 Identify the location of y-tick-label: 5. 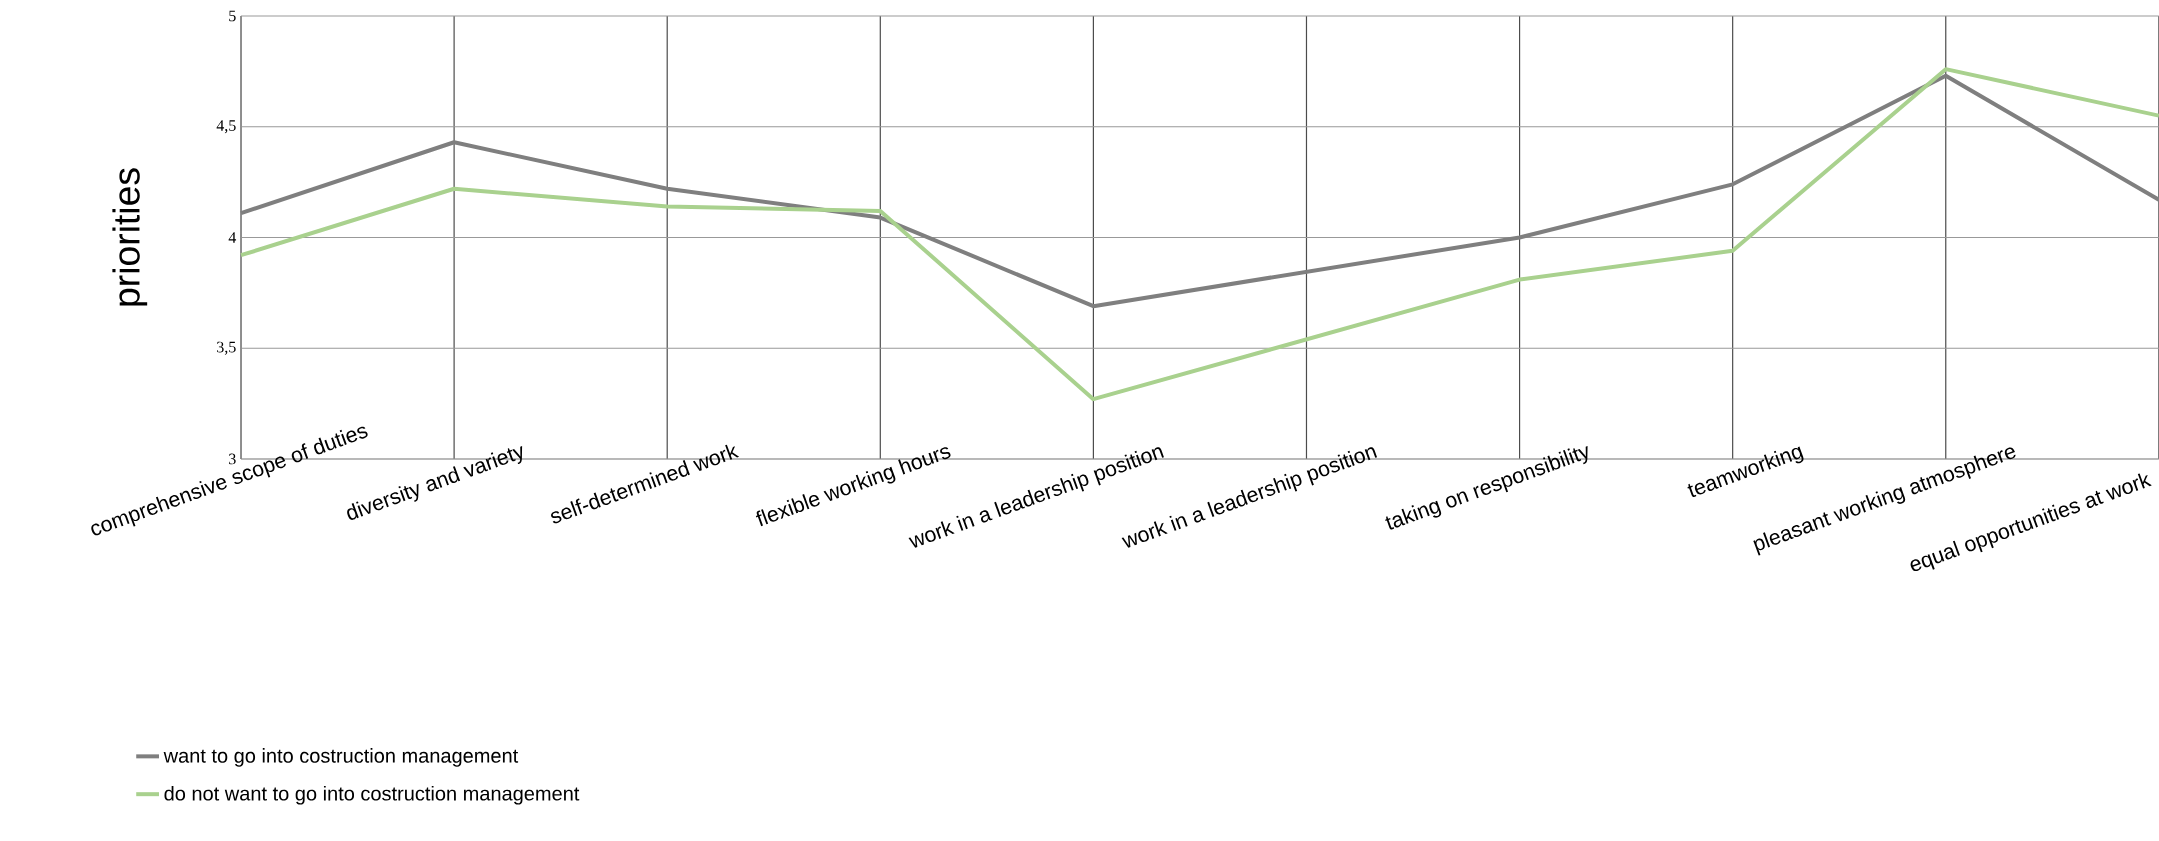
(232, 16).